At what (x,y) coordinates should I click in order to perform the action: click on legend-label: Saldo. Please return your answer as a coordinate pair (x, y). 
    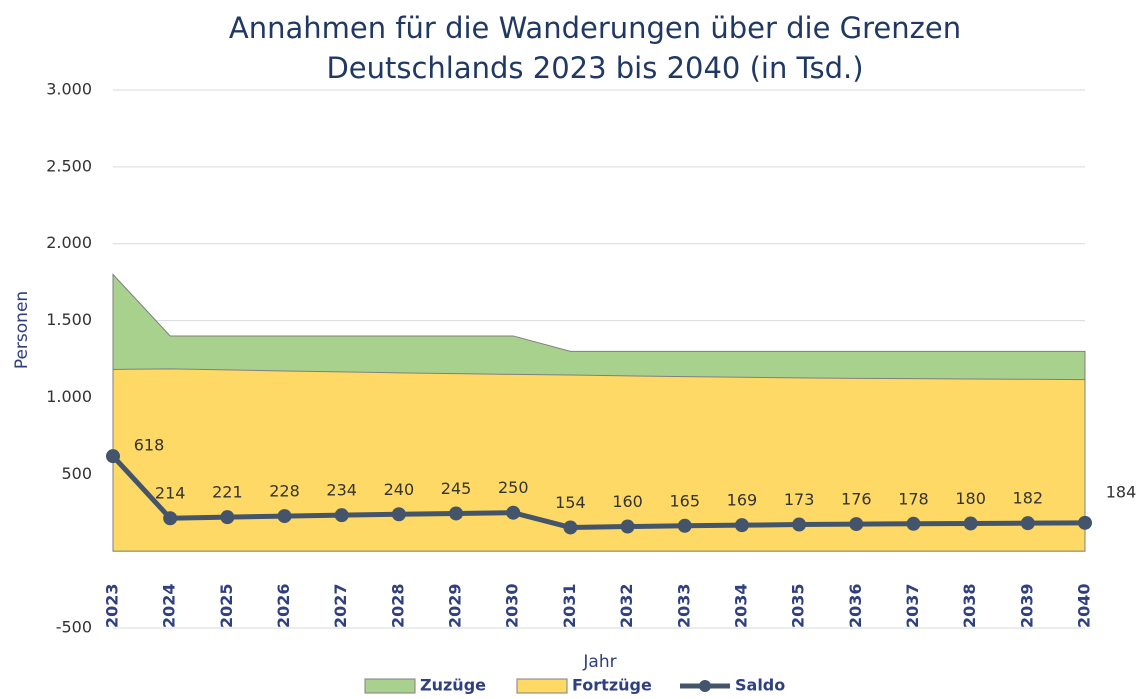
    Looking at the image, I should click on (760, 685).